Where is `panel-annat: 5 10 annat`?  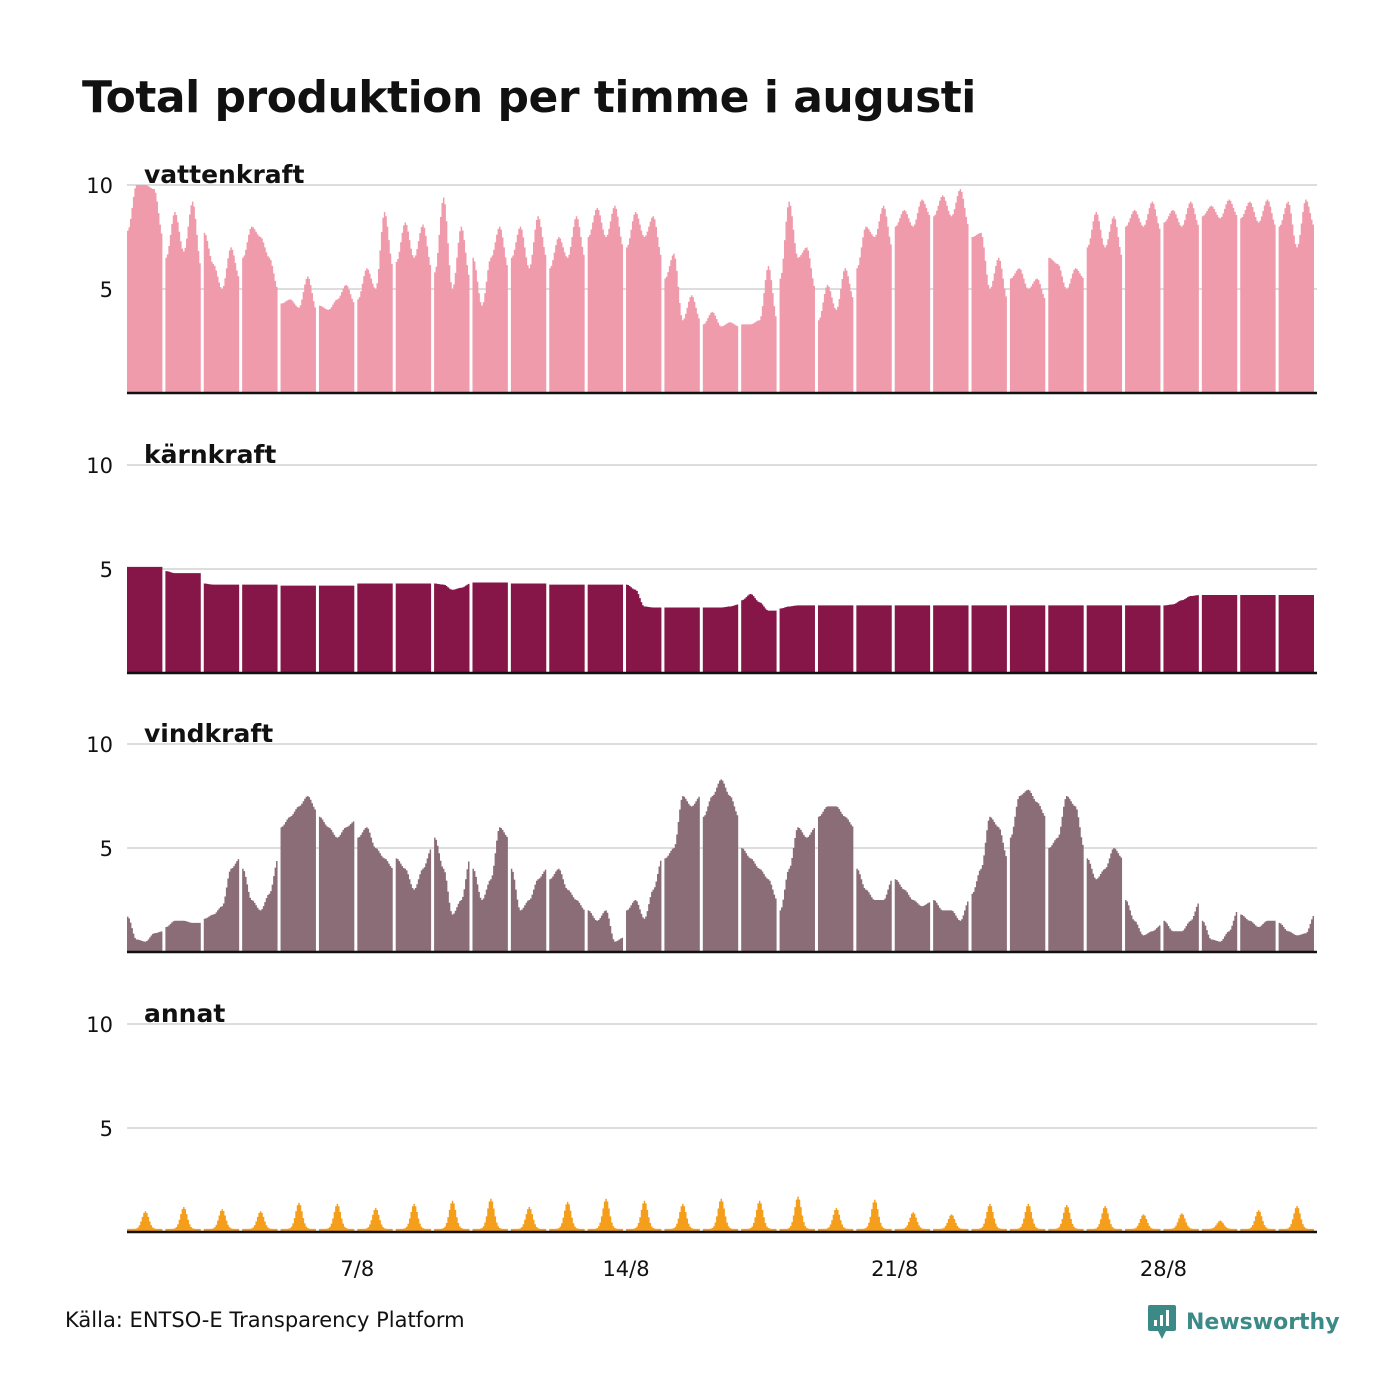
panel-annat: 5 10 annat is located at coordinates (701, 1116).